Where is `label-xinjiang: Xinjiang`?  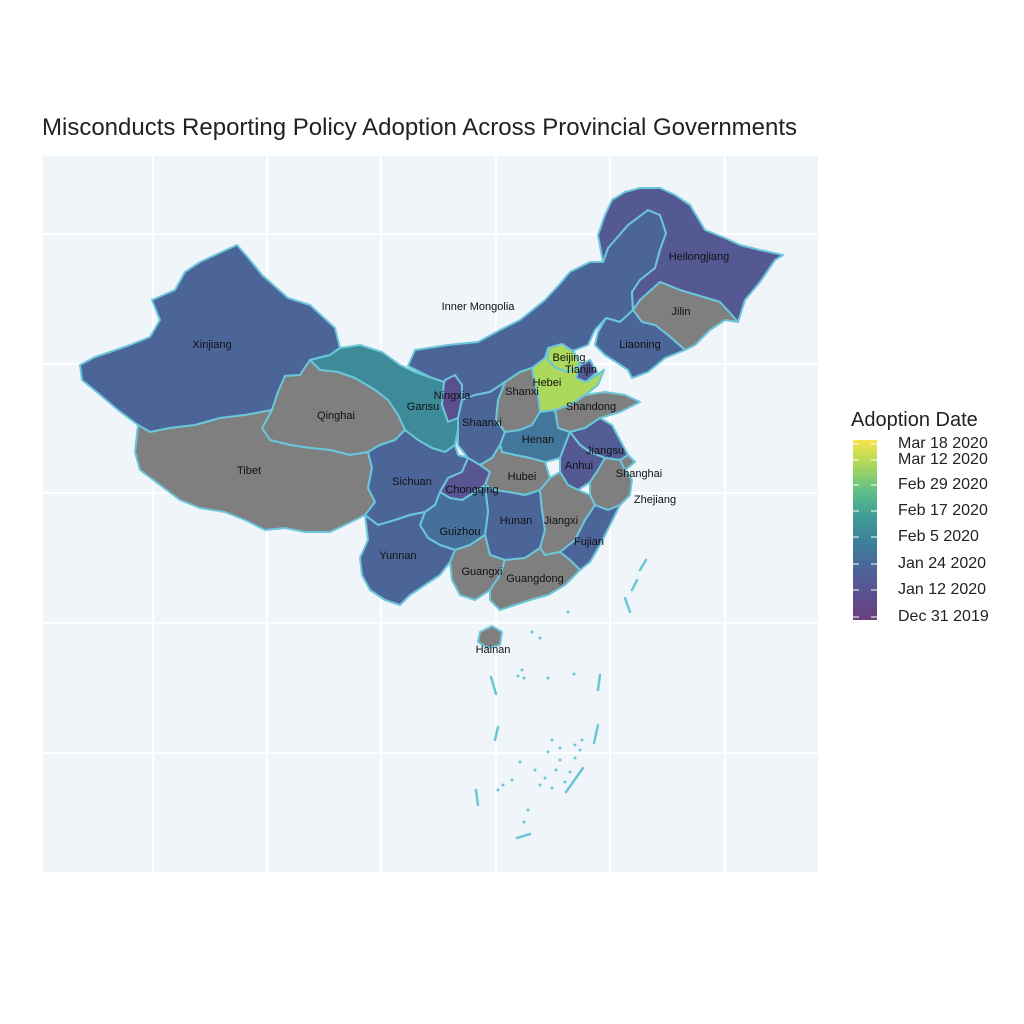 label-xinjiang: Xinjiang is located at coordinates (211, 345).